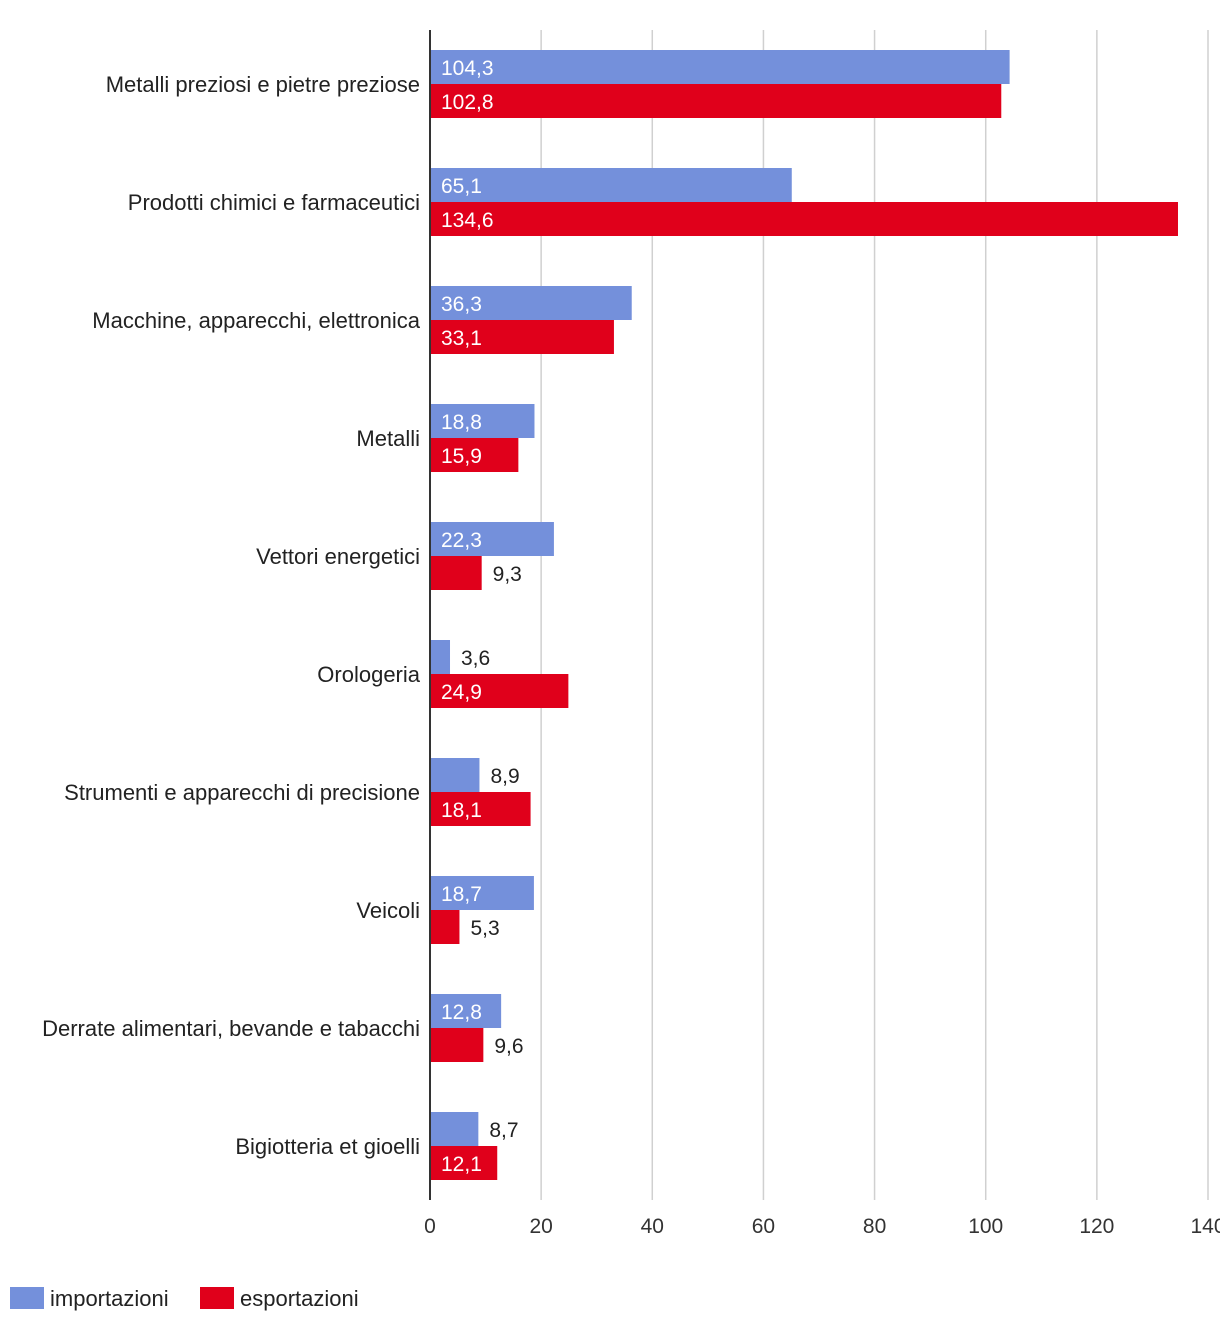 The height and width of the screenshot is (1330, 1220). Describe the element at coordinates (652, 1226) in the screenshot. I see `x-tick-label: 40` at that location.